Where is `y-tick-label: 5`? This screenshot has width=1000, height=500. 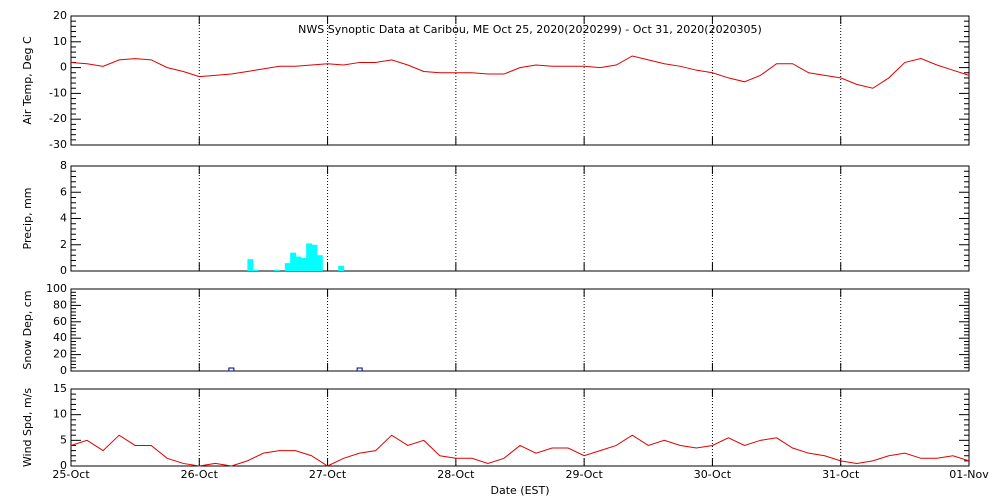
y-tick-label: 5 is located at coordinates (63, 439).